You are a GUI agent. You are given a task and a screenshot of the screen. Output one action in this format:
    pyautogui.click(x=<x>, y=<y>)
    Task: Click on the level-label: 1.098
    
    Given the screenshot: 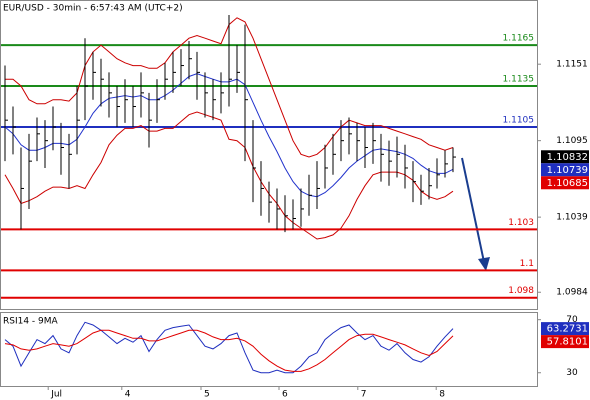 What is the action you would take?
    pyautogui.click(x=521, y=291)
    